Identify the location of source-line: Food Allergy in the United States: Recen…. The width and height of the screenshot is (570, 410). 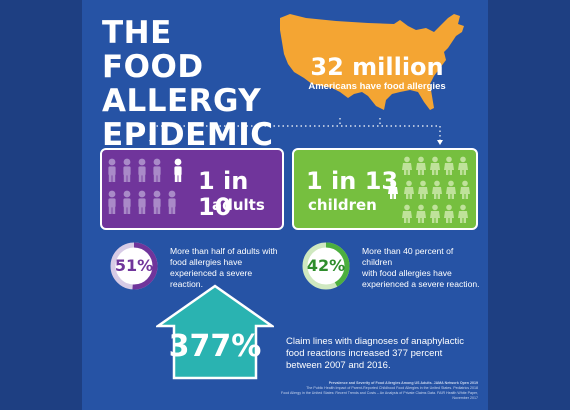
(379, 395).